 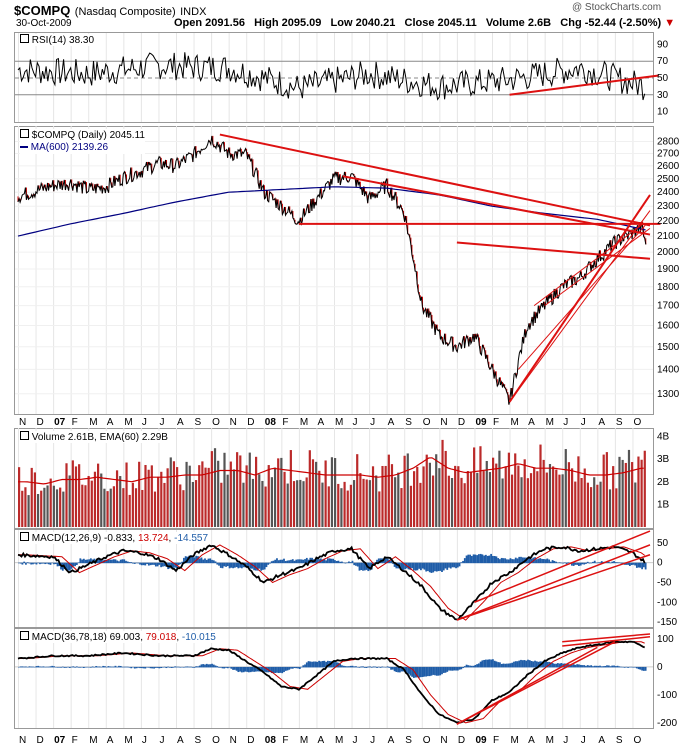 I want to click on high-value: High 2095.09, so click(x=288, y=23).